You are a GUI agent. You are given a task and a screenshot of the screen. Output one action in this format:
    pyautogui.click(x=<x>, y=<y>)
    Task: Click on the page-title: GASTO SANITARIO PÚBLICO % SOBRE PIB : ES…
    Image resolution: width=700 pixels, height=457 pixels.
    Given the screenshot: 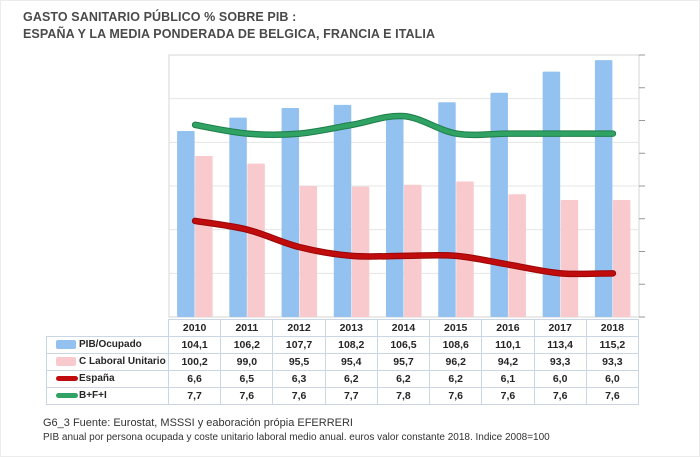 What is the action you would take?
    pyautogui.click(x=229, y=25)
    